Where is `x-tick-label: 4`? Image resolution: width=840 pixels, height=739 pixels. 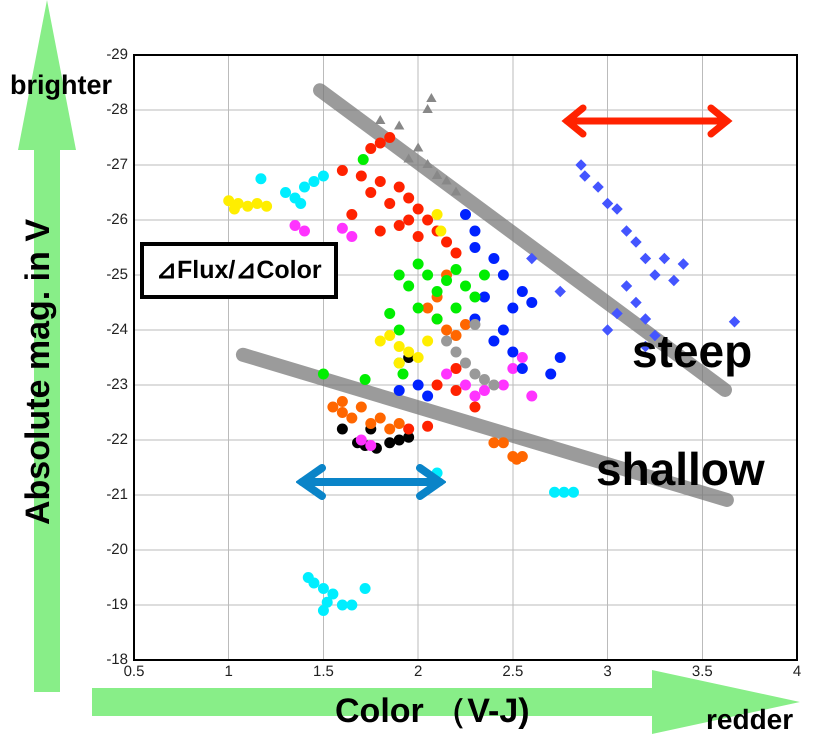
x-tick-label: 4 is located at coordinates (797, 671).